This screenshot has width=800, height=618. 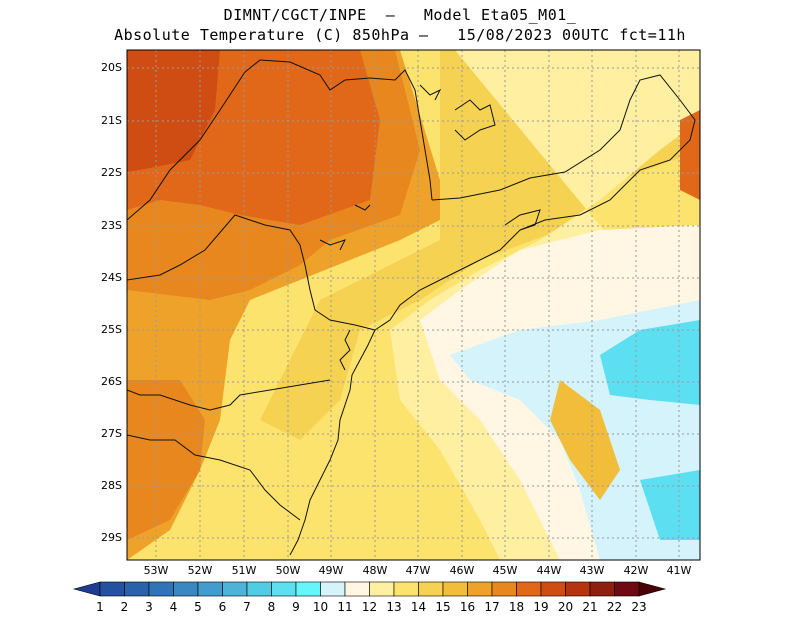 I want to click on map-title-line-1: DIMNT/CGCT/INPE – Model Eta05_M01_, so click(x=400, y=15).